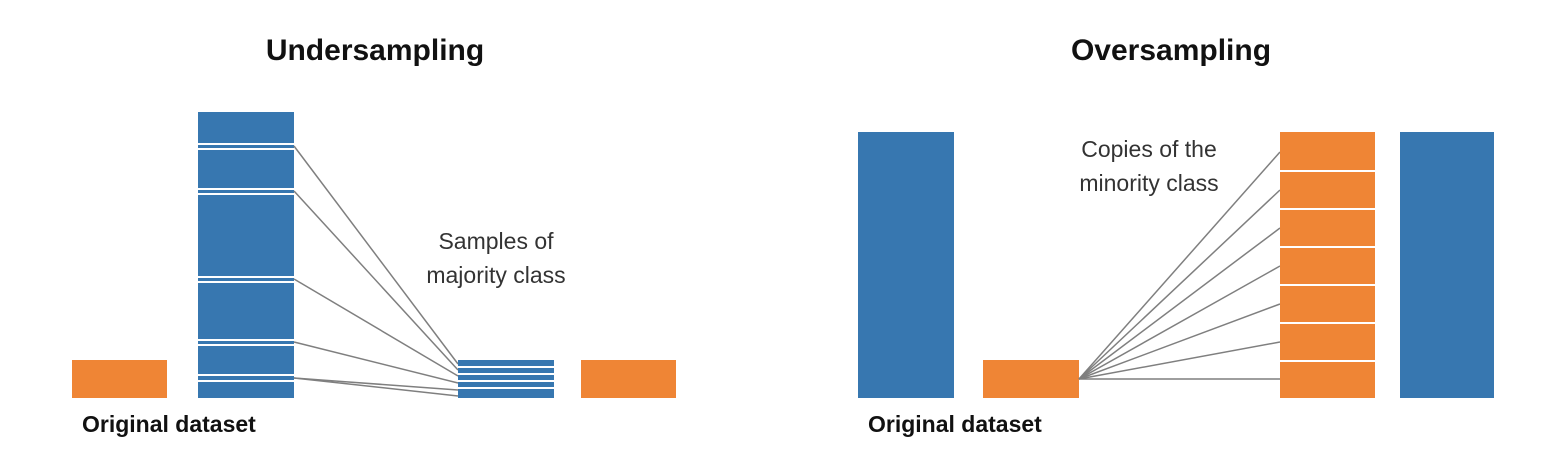 The width and height of the screenshot is (1564, 456). Describe the element at coordinates (495, 275) in the screenshot. I see `undersampling-annotation-line2: majority class` at that location.